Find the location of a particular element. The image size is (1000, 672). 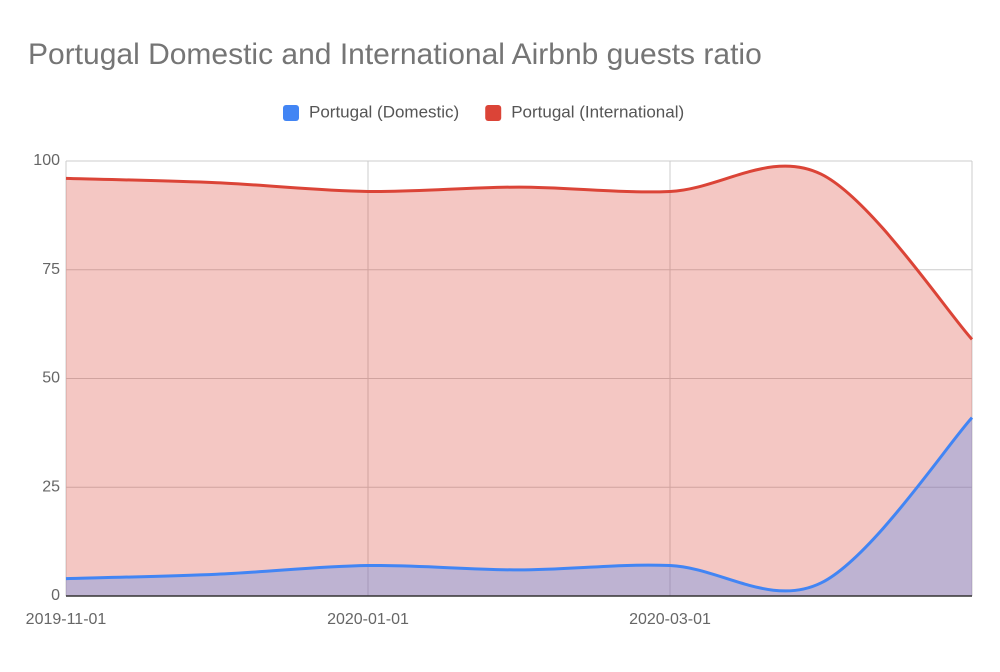

legend-label: Portugal (International) is located at coordinates (597, 111).